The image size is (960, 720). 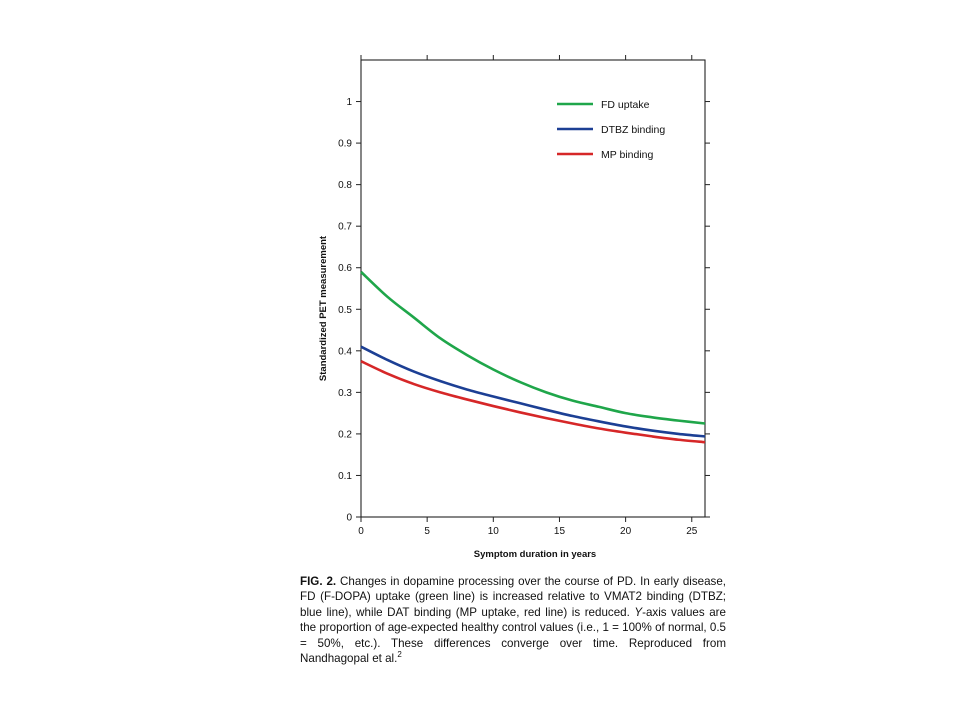 I want to click on x-tick-label: 5, so click(x=427, y=531).